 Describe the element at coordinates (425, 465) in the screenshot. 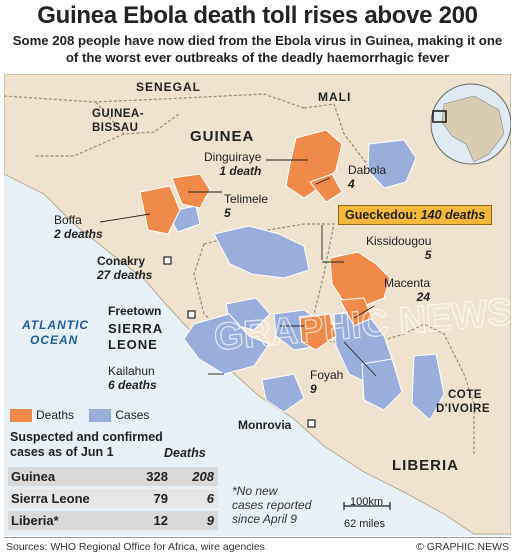

I see `label-liberia: LIBERIA` at that location.